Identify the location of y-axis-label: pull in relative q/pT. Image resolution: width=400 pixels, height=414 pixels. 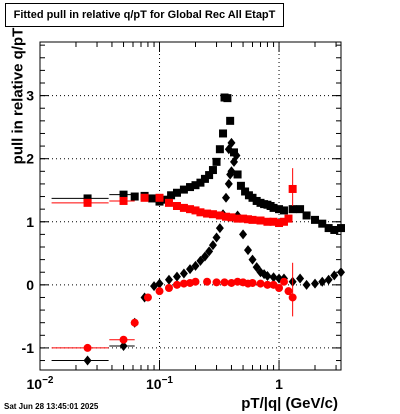
(18, 96).